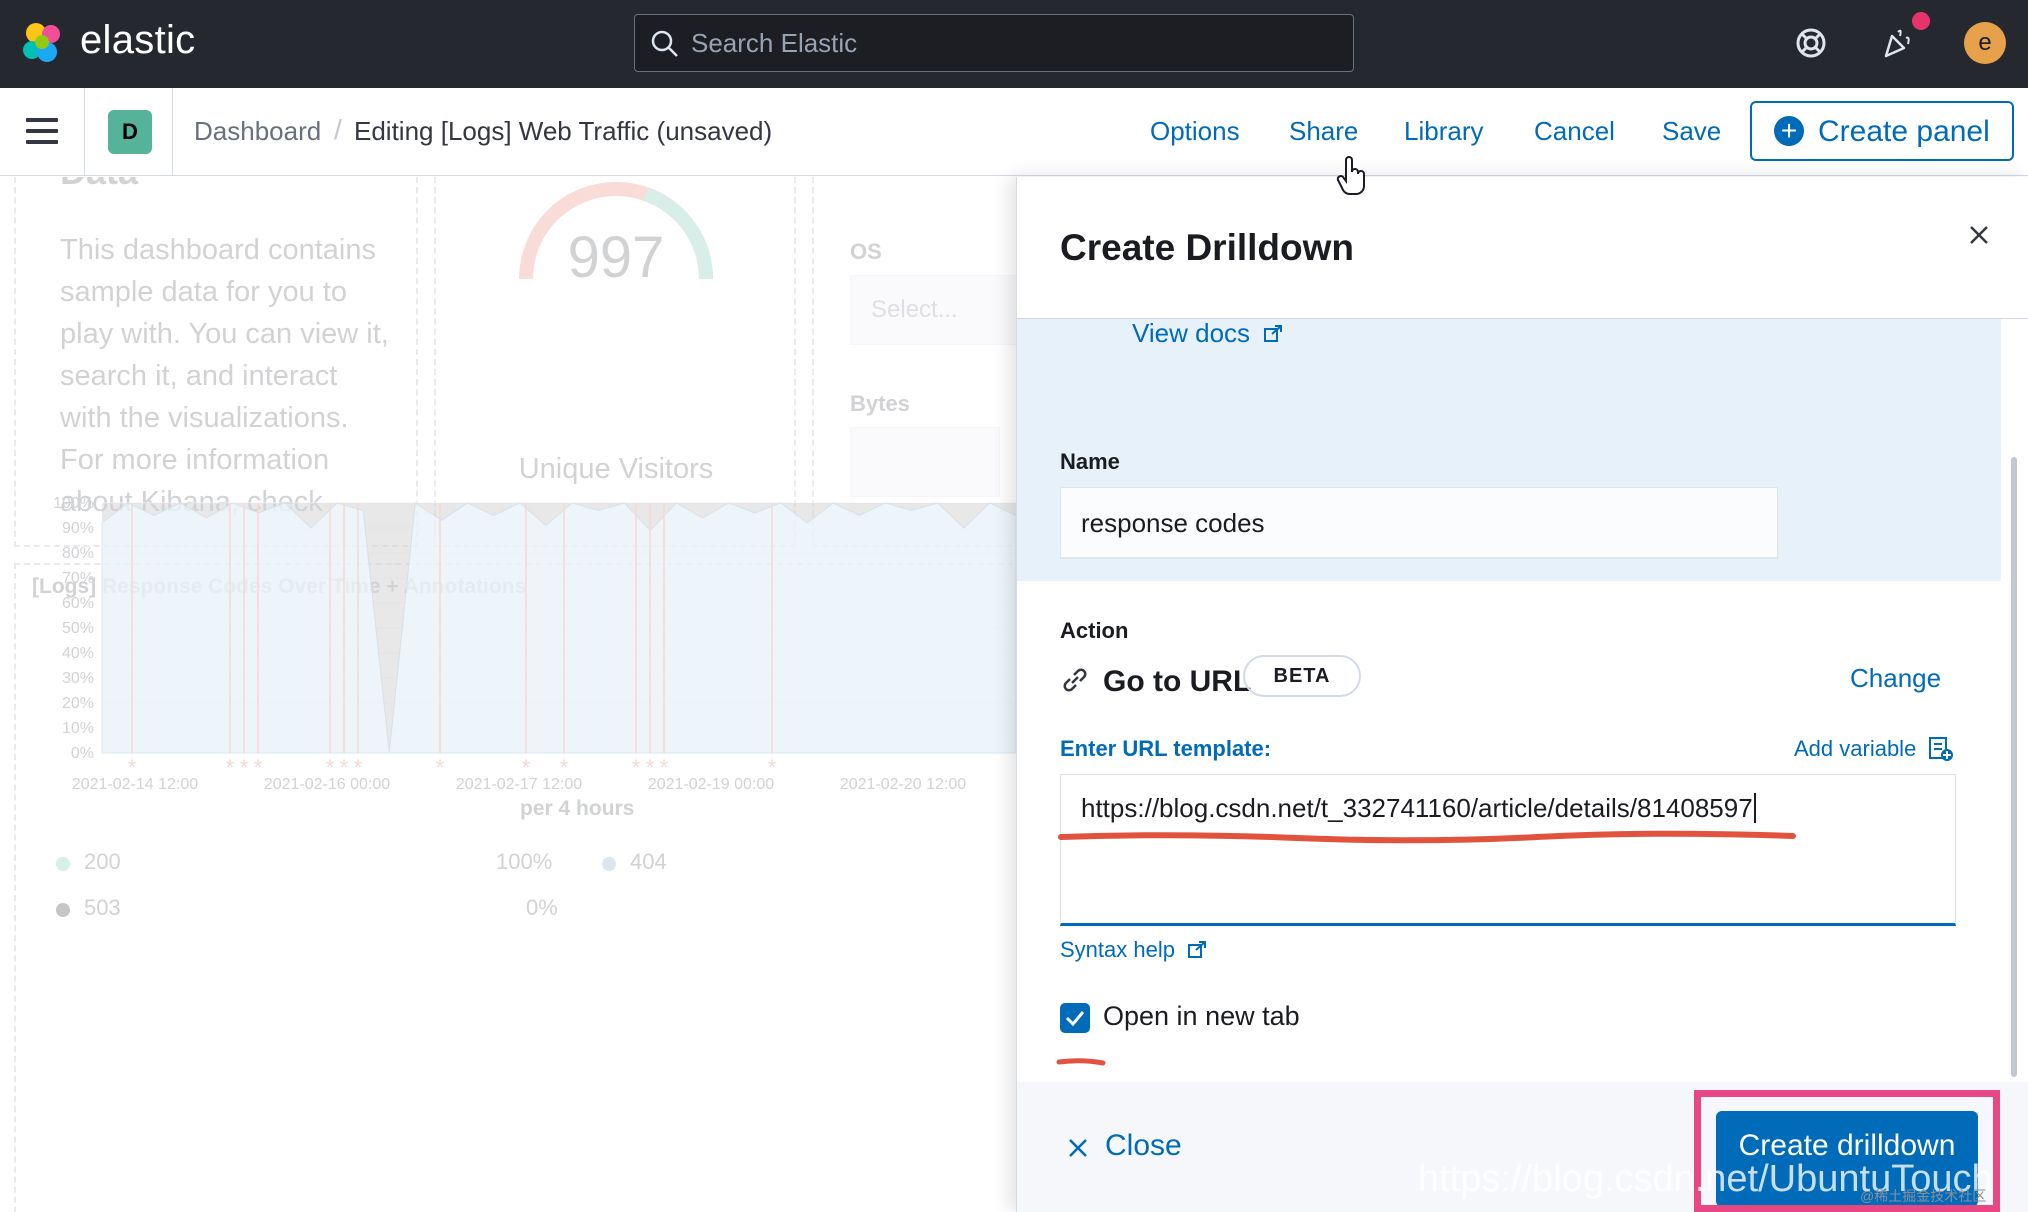  What do you see at coordinates (2014, 767) in the screenshot?
I see `flyout-scrollbar` at bounding box center [2014, 767].